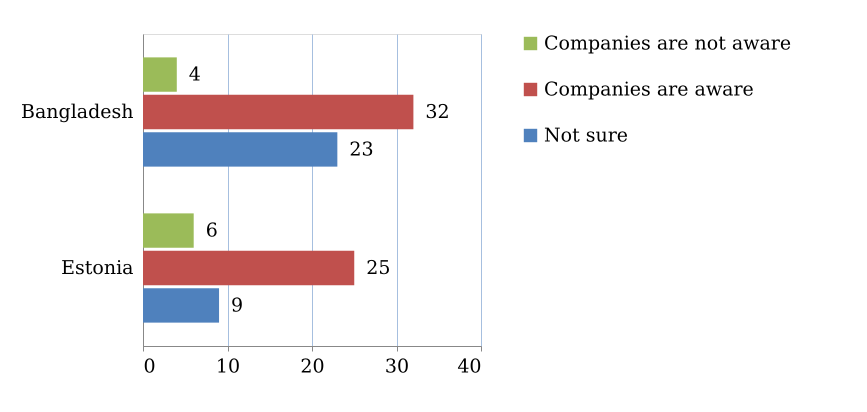 The height and width of the screenshot is (412, 867). What do you see at coordinates (237, 305) in the screenshot?
I see `data-label: 9` at bounding box center [237, 305].